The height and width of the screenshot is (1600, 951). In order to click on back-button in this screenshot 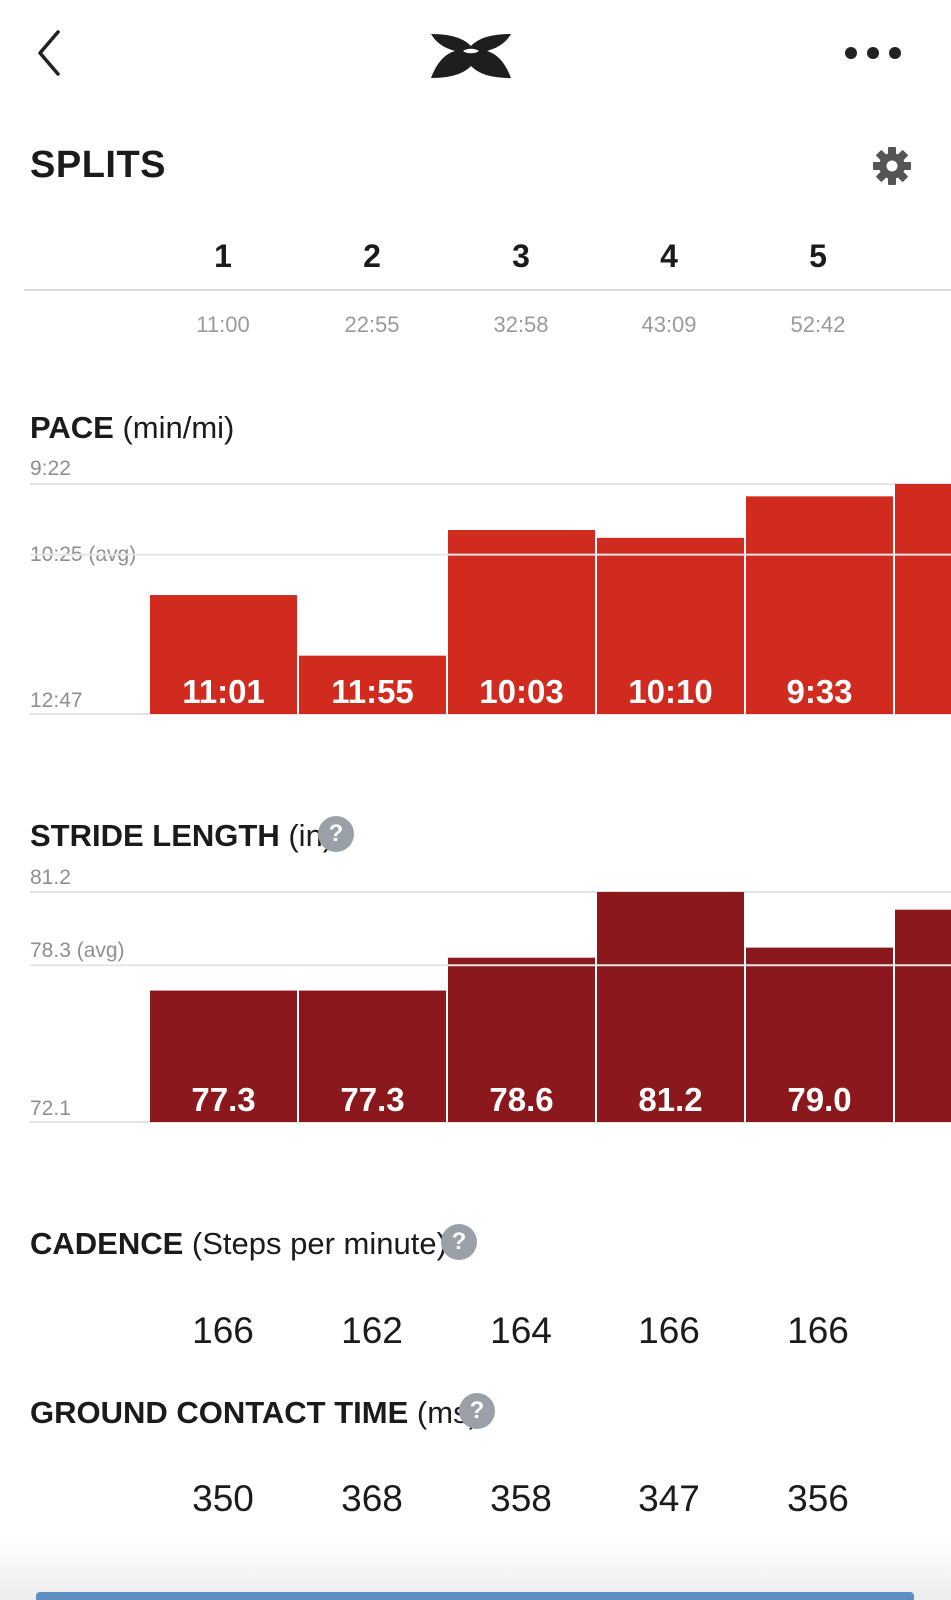, I will do `click(50, 54)`.